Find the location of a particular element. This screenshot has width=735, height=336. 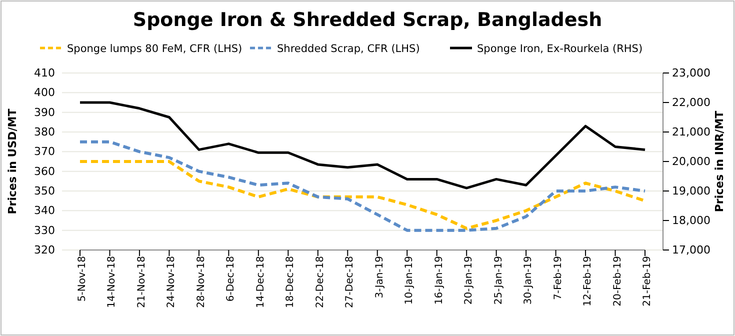

y2-tick-label: 20,000 is located at coordinates (691, 161).